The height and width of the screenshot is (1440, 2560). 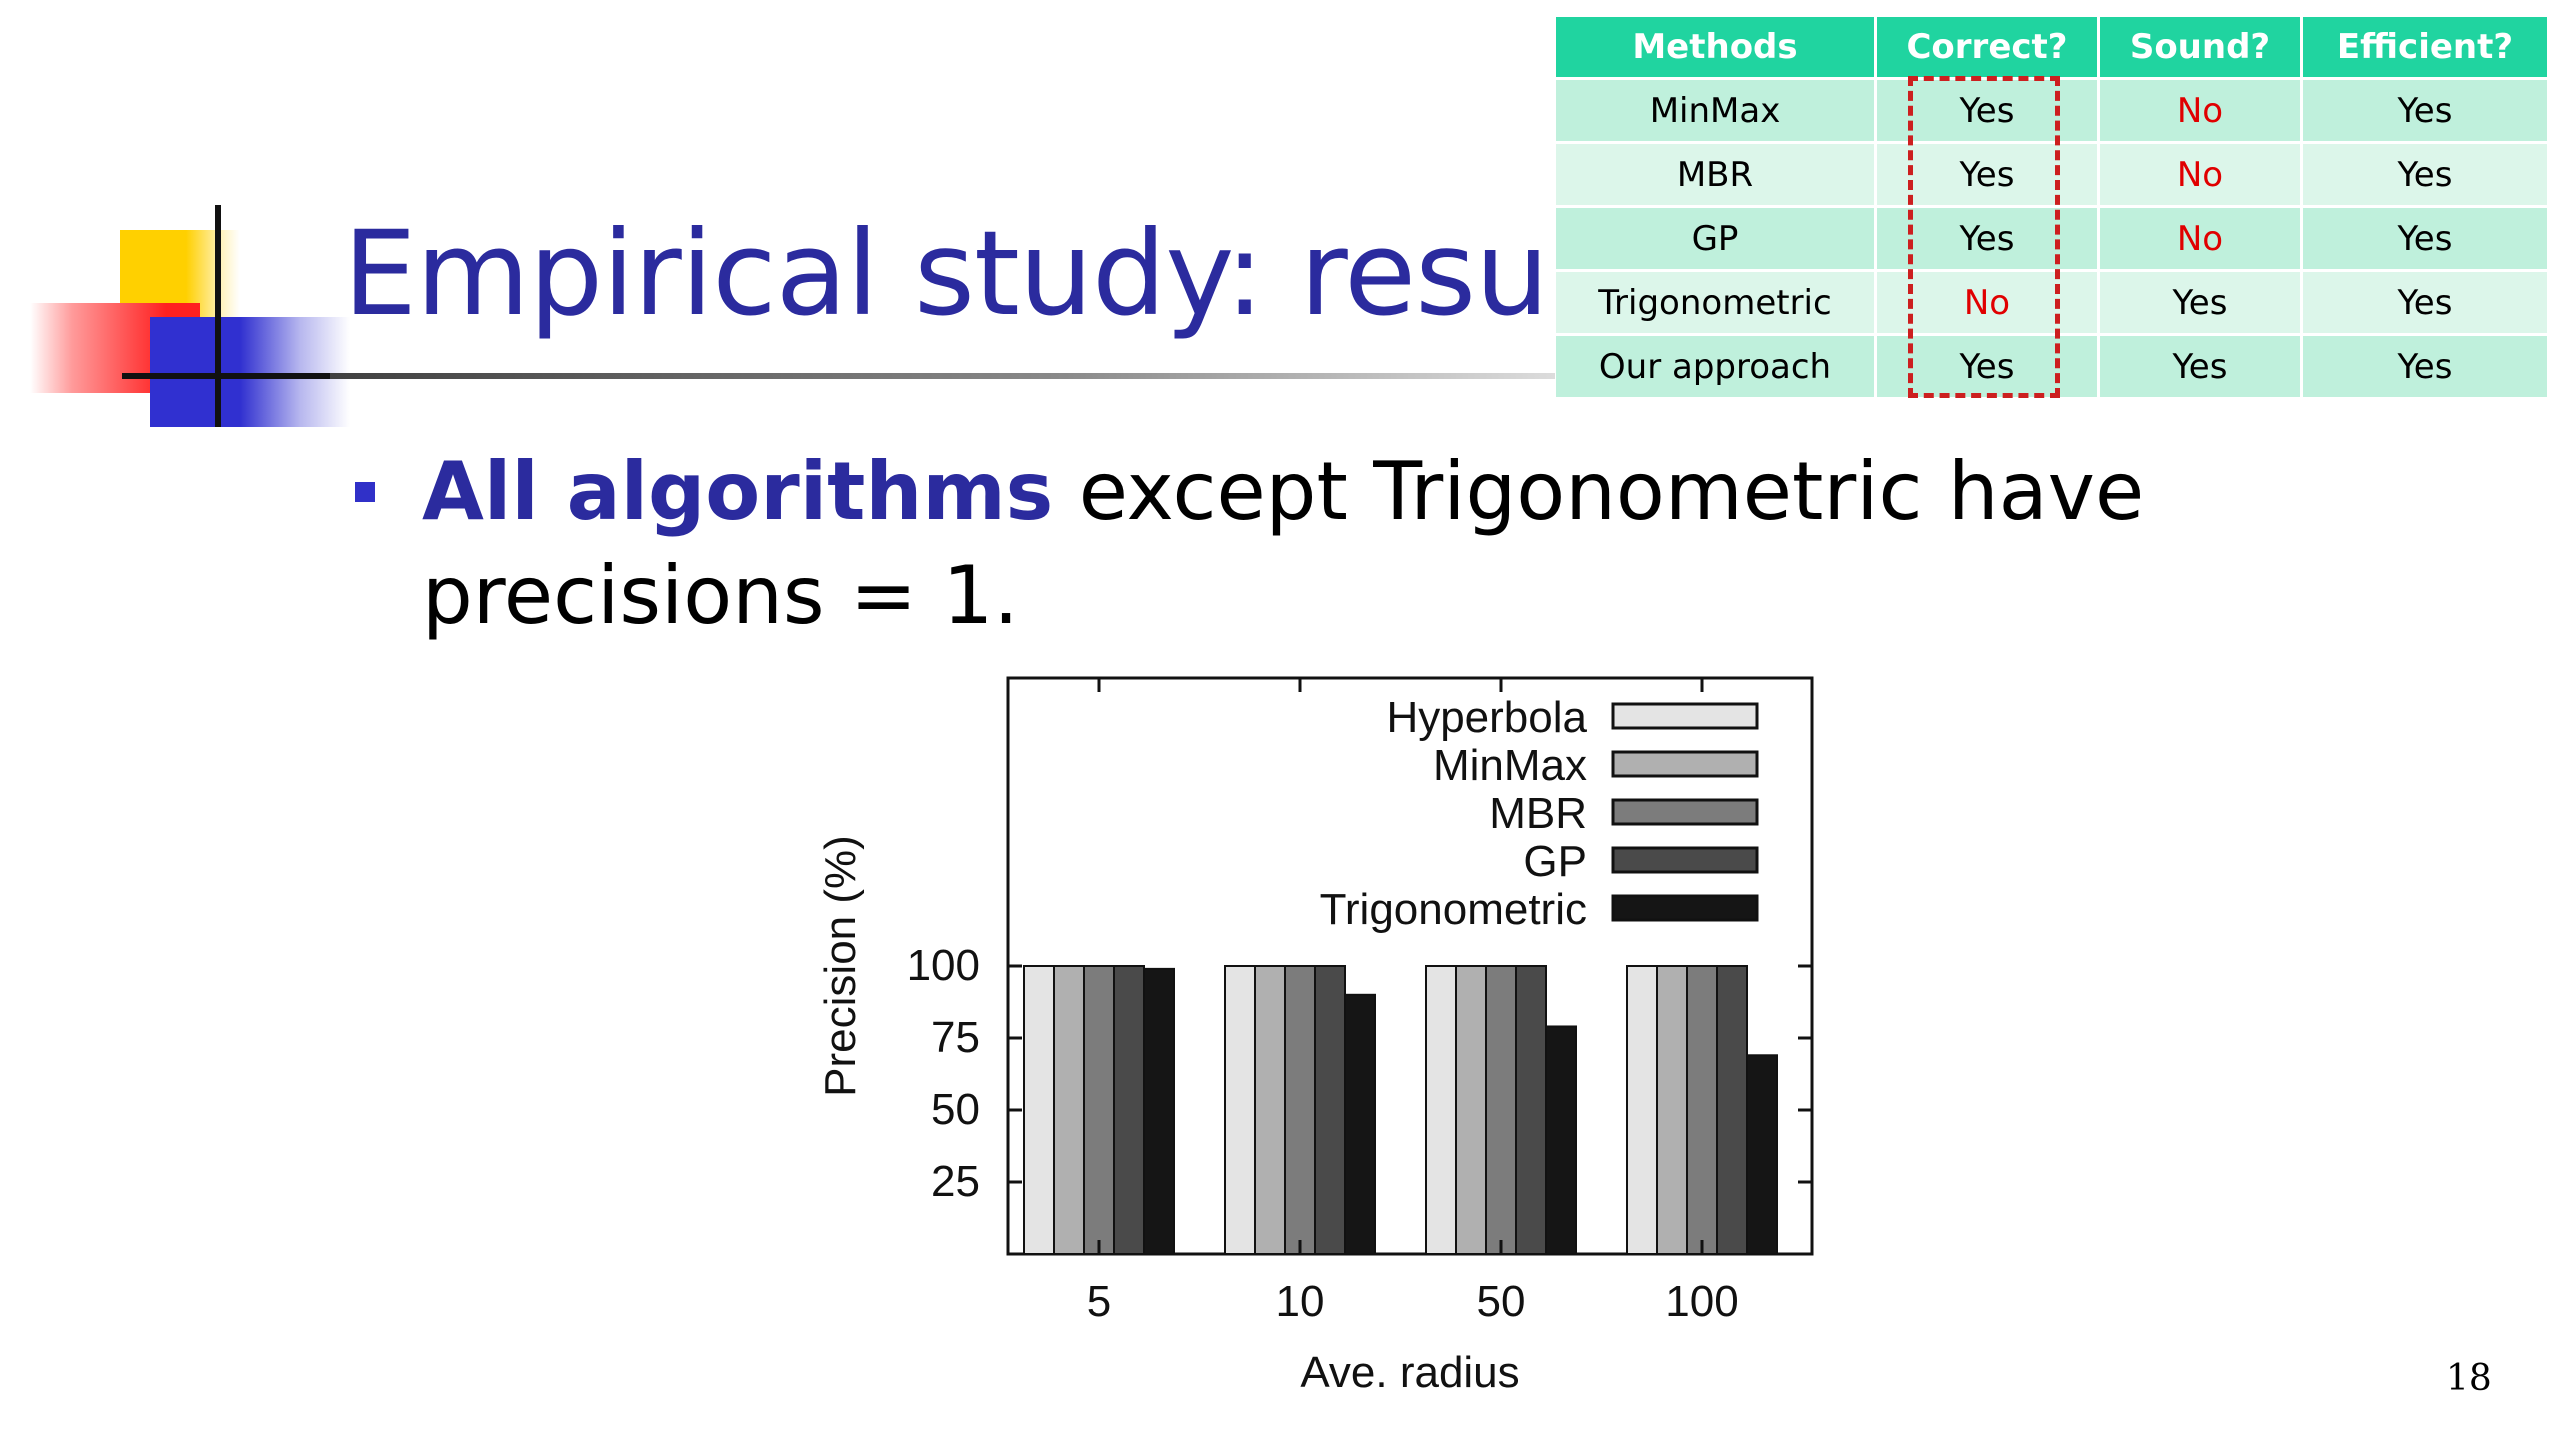 What do you see at coordinates (1716, 110) in the screenshot?
I see `method-name-cell: MinMax` at bounding box center [1716, 110].